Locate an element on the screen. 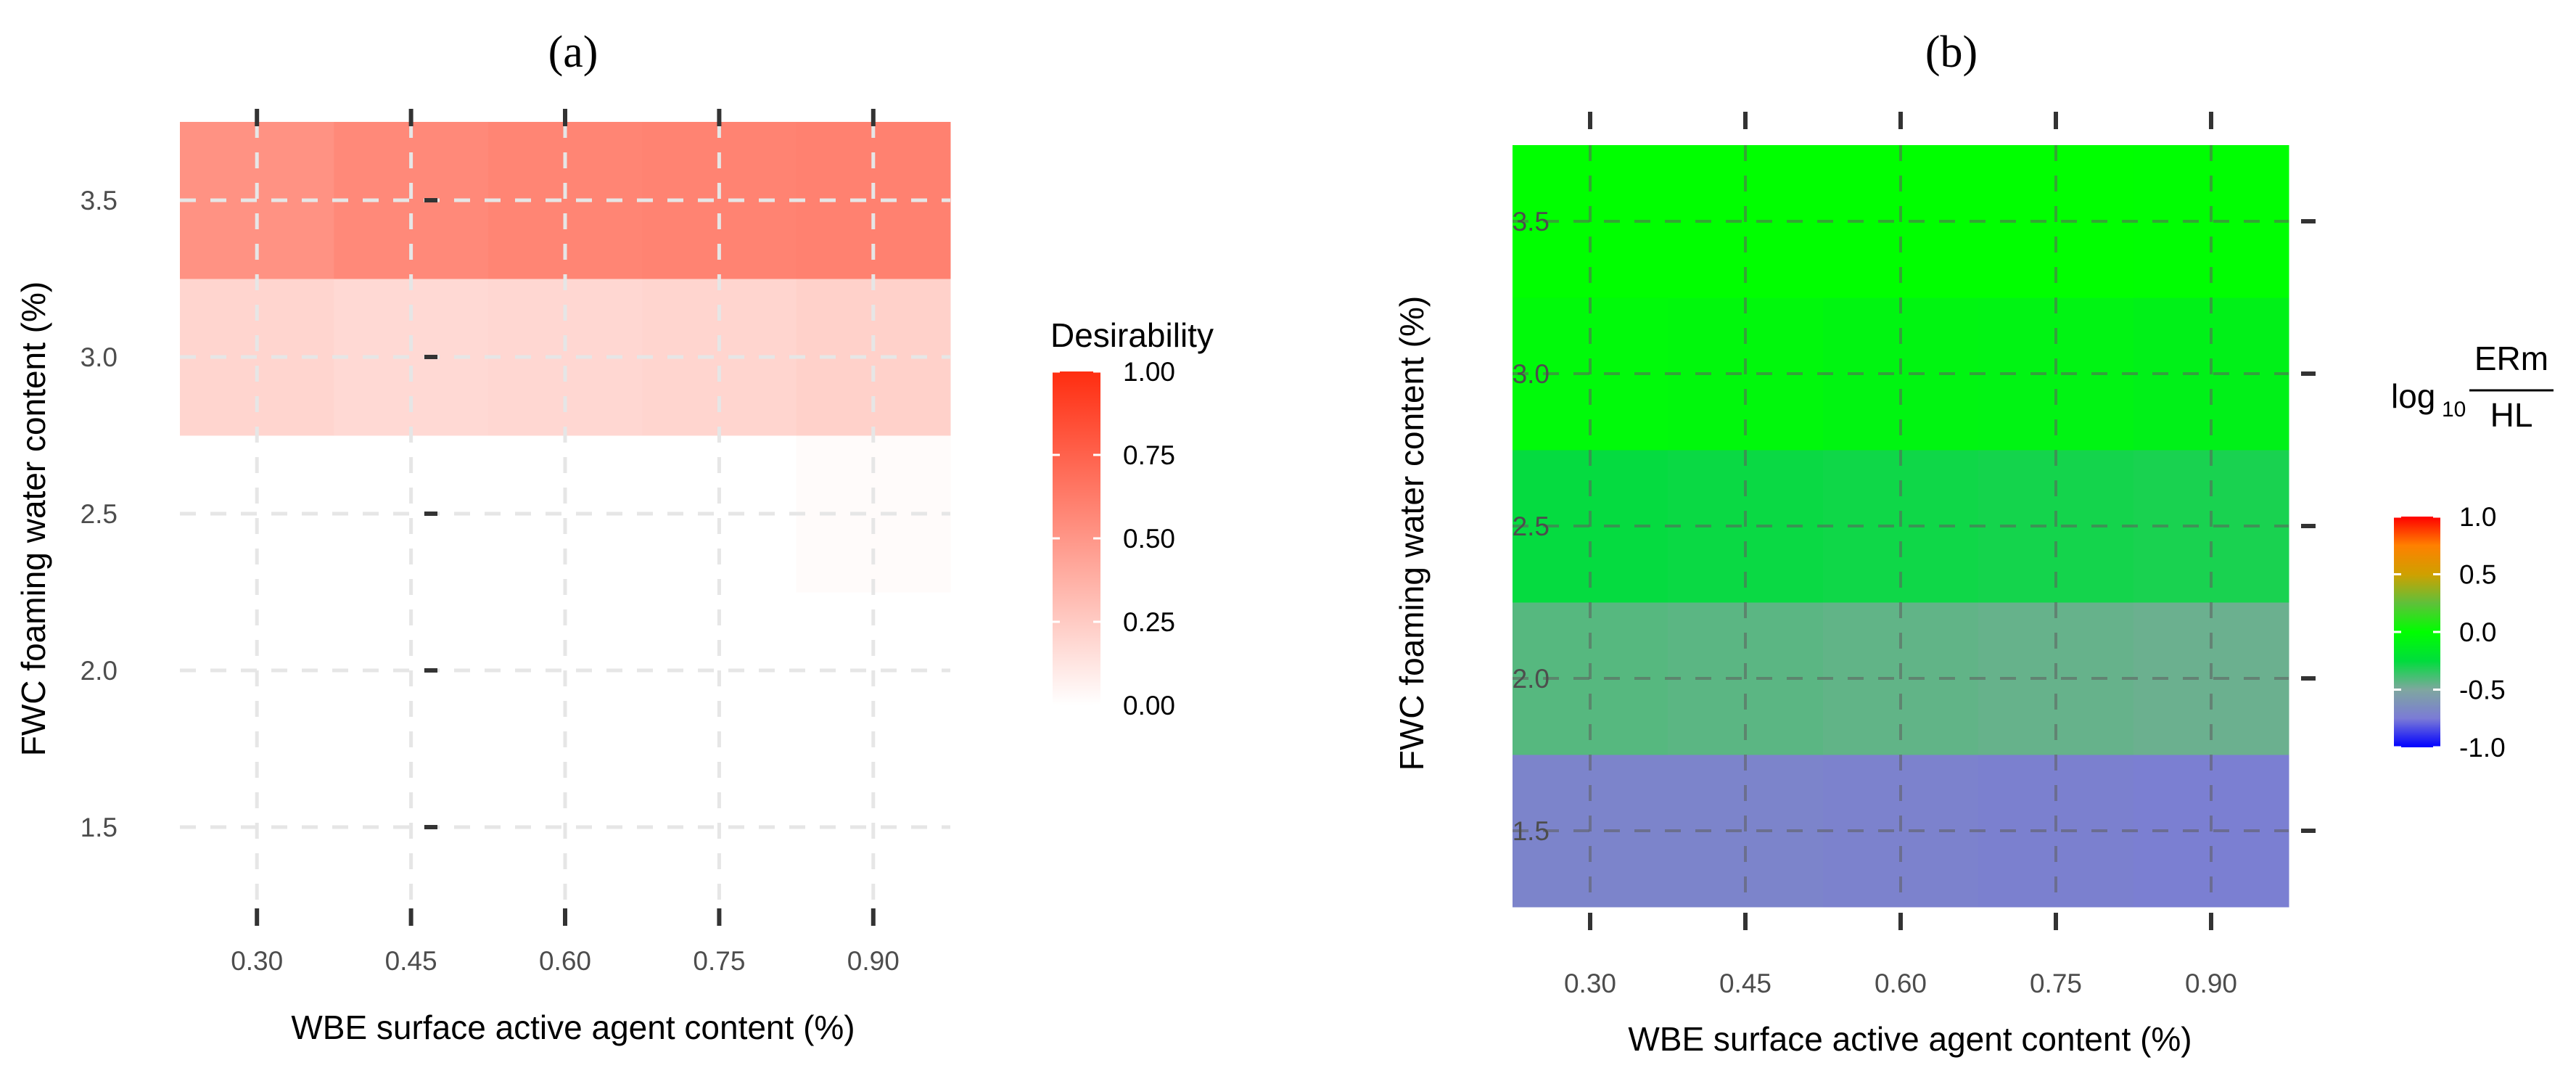 The image size is (2576, 1068). panel-a-legend-title: Desirability is located at coordinates (1132, 335).